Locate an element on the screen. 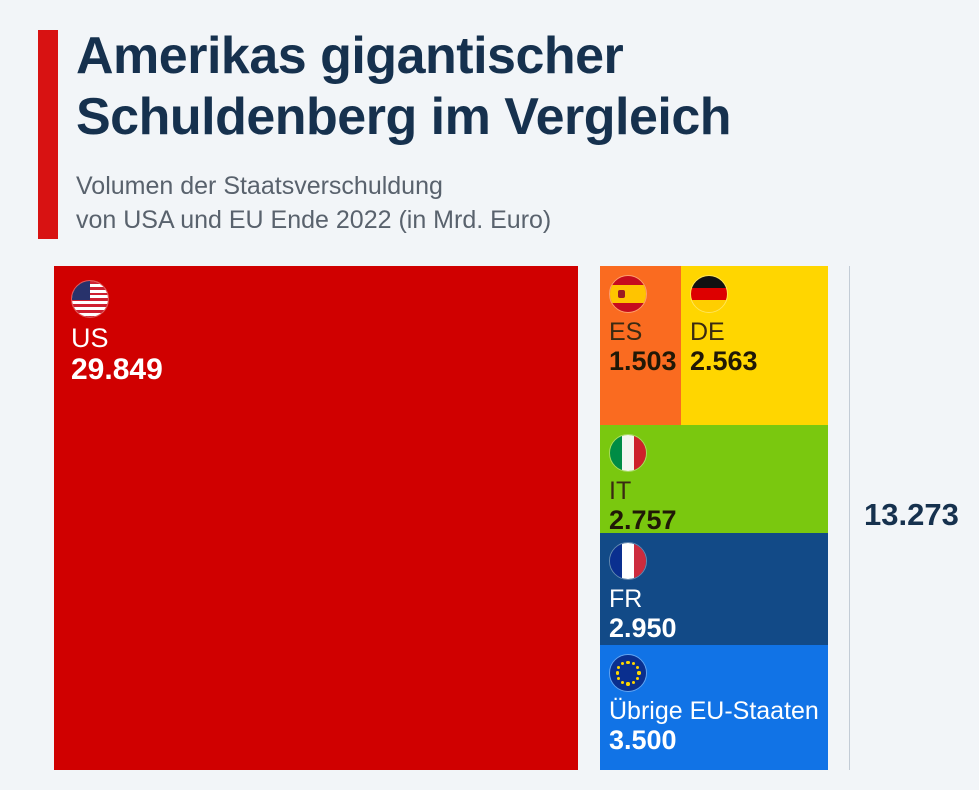 Image resolution: width=979 pixels, height=790 pixels. it-block-value: 2.757 is located at coordinates (643, 519).